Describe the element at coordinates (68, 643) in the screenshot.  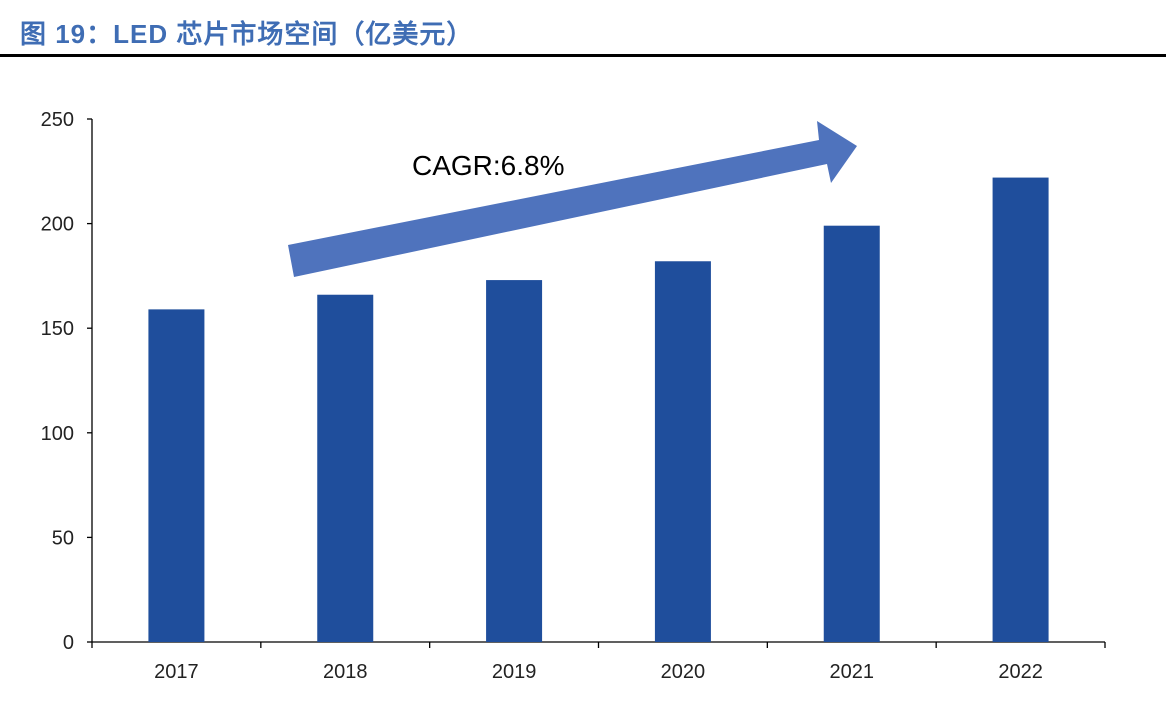
I see `y-tick-label: 0` at that location.